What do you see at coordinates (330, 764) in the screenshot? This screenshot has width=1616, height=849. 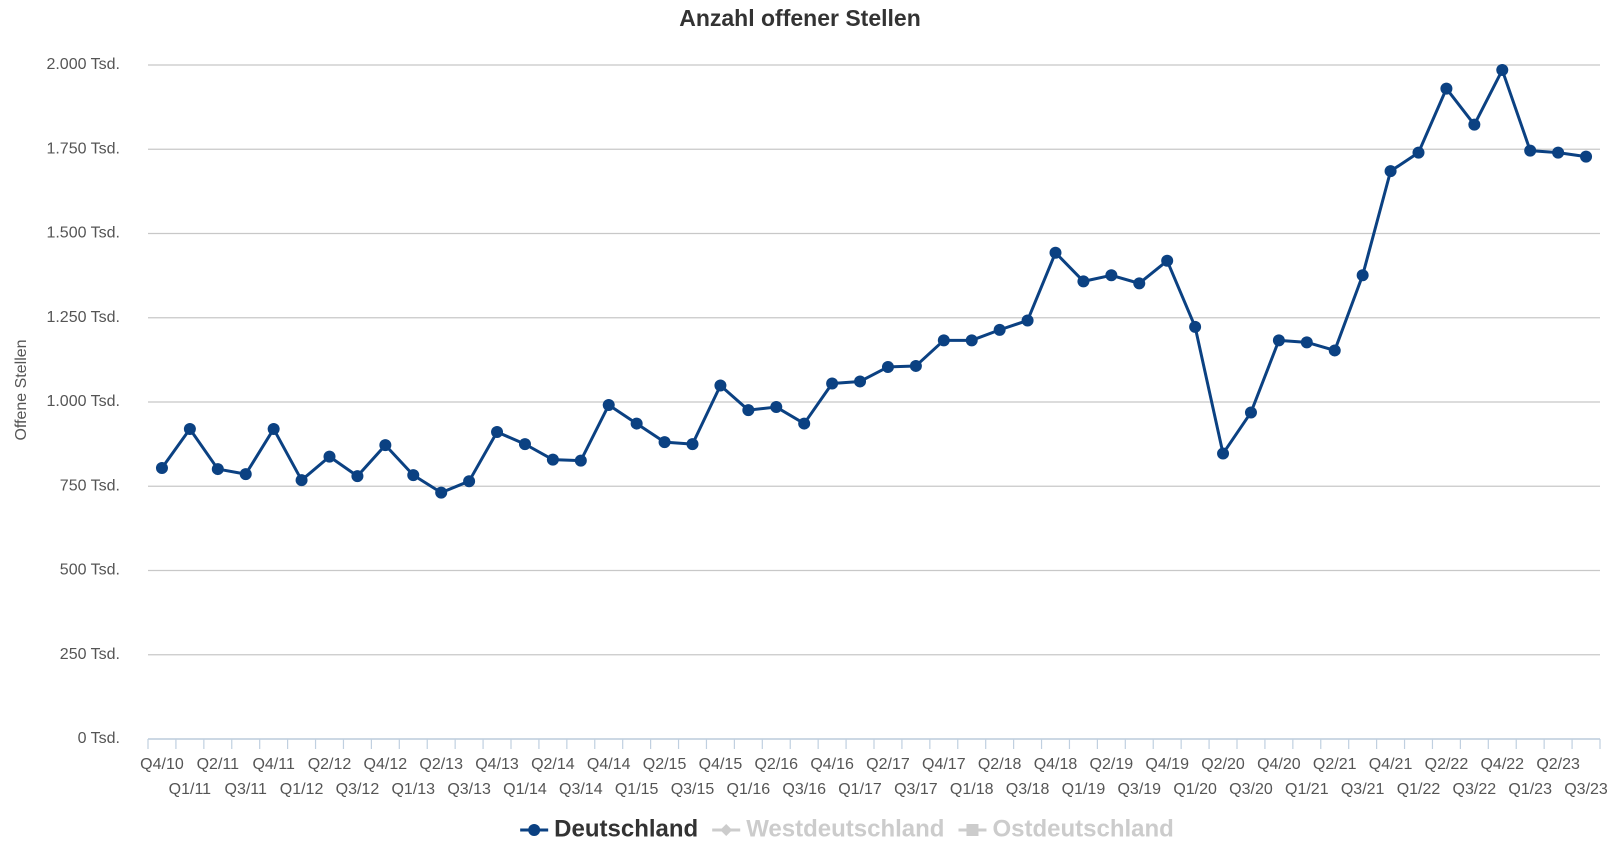 I see `x-tick-label: Q2/12` at bounding box center [330, 764].